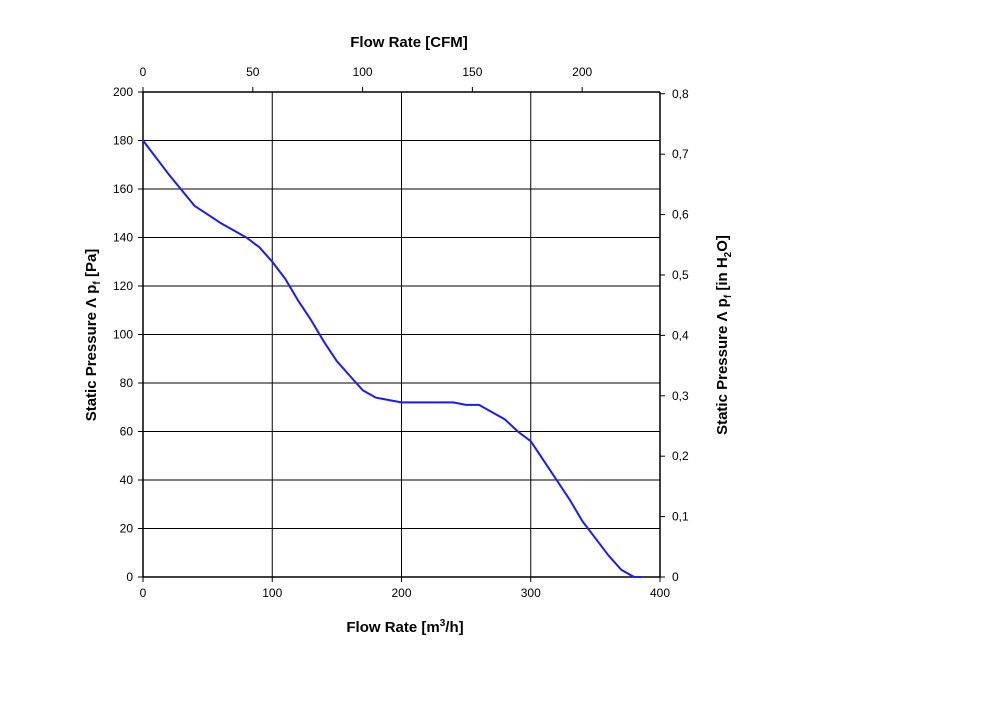  What do you see at coordinates (728, 254) in the screenshot?
I see `y-axis-right-title-sub2: 2` at bounding box center [728, 254].